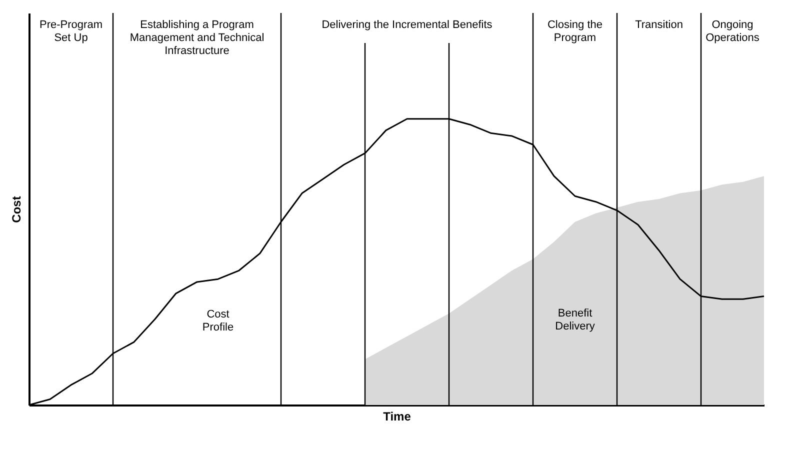 The height and width of the screenshot is (450, 792). I want to click on text: Cost Profile, so click(218, 321).